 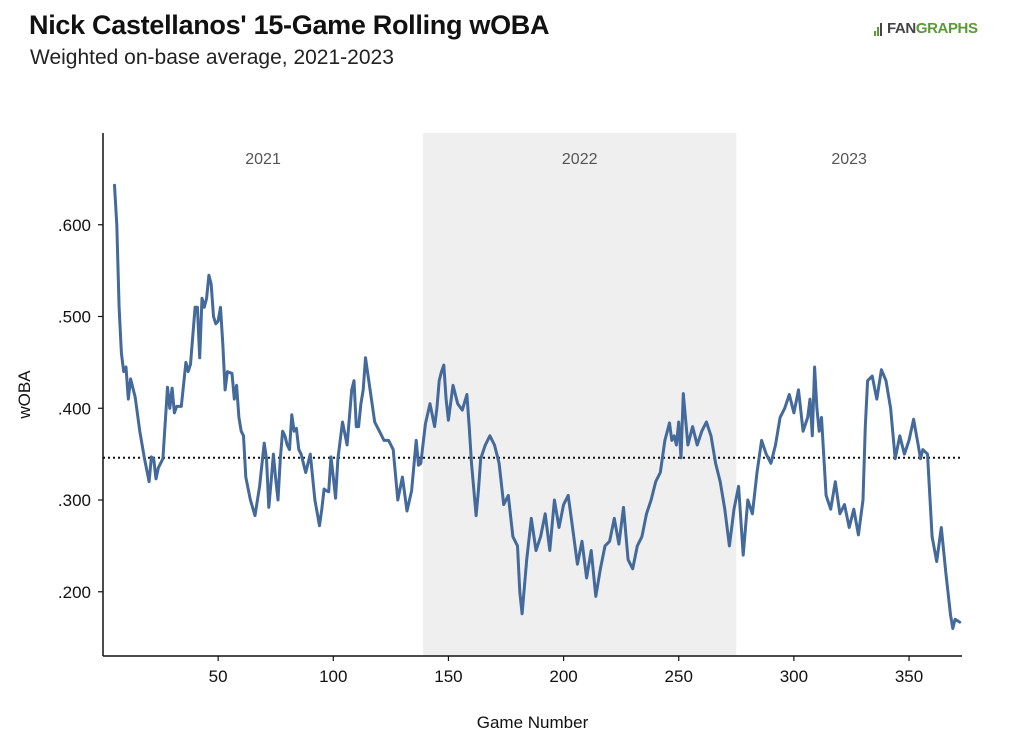 What do you see at coordinates (563, 676) in the screenshot?
I see `x-tick-label: 200` at bounding box center [563, 676].